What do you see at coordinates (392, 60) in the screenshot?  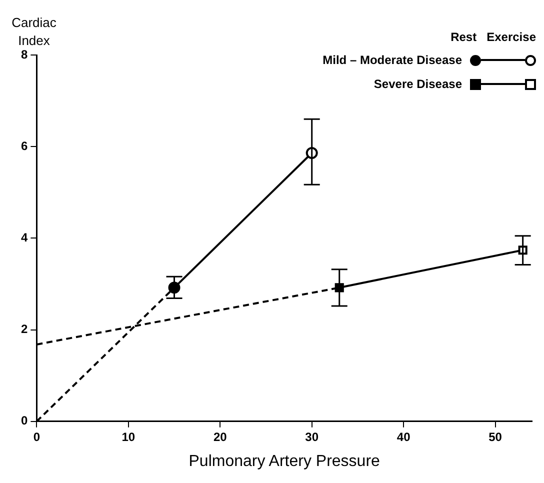 I see `legend-label: Mild – Moderate Disease` at bounding box center [392, 60].